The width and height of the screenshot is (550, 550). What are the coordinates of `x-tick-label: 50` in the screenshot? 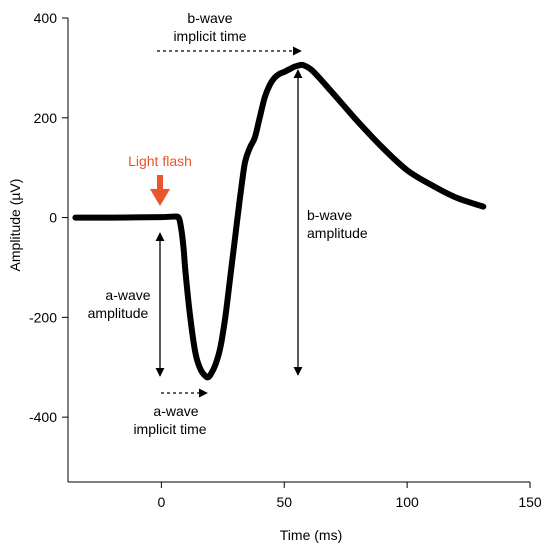 It's located at (284, 502).